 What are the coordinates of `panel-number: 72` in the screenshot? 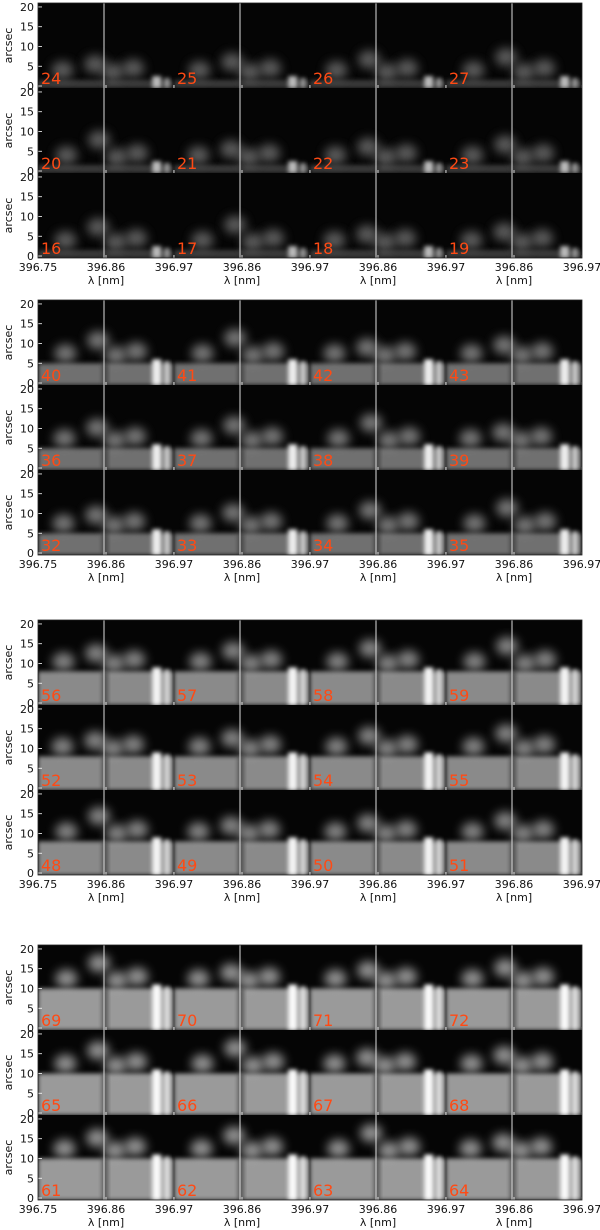 It's located at (459, 1020).